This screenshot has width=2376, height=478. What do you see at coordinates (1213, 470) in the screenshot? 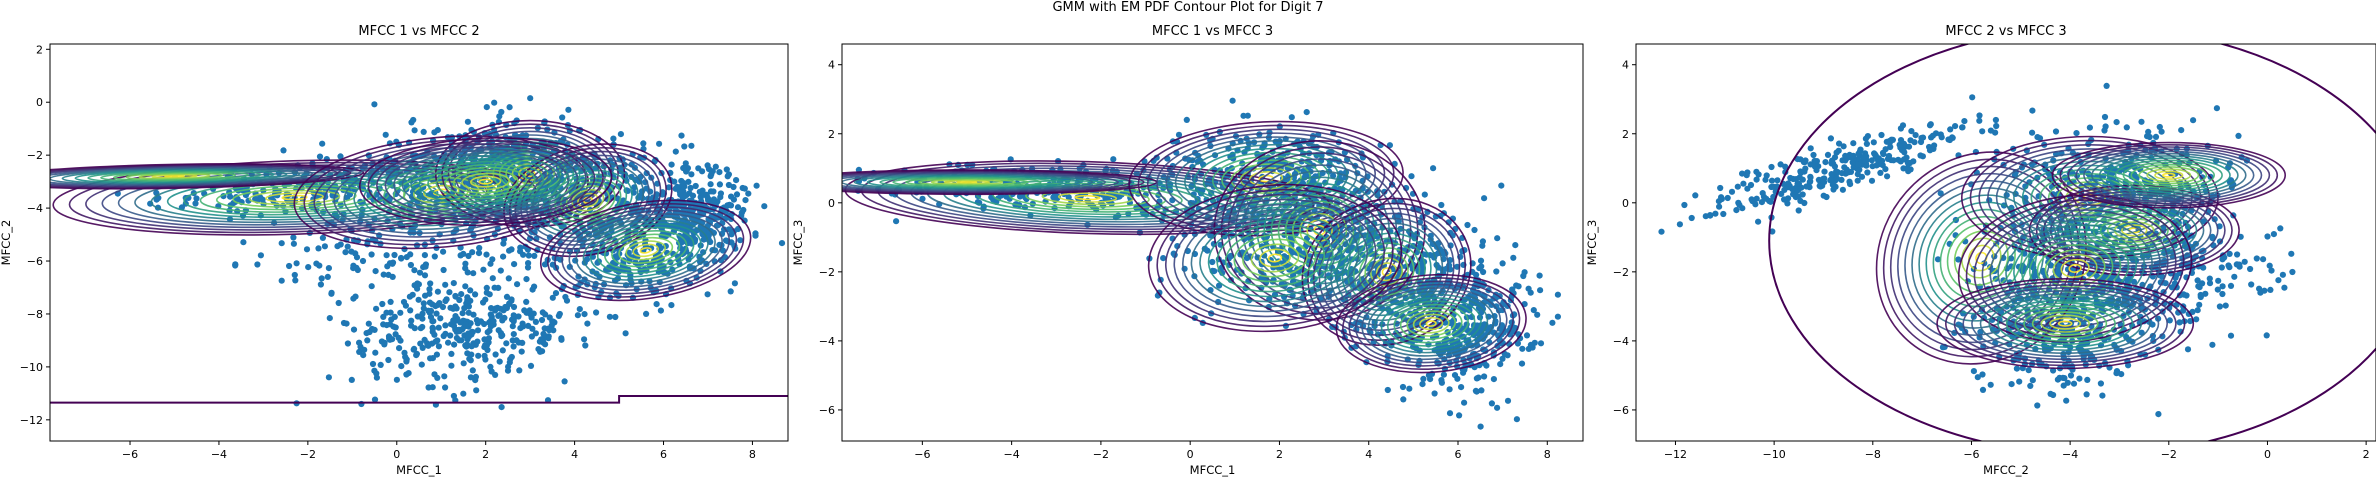
I see `x-axis-label: MFCC_1` at bounding box center [1213, 470].